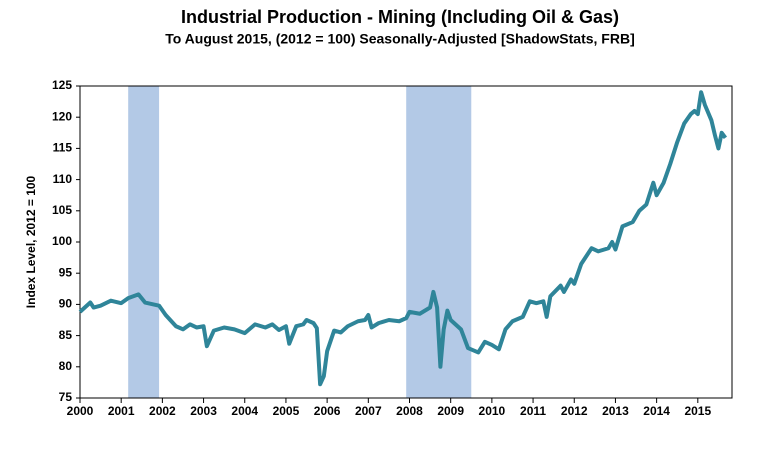 This screenshot has height=463, width=781. Describe the element at coordinates (327, 411) in the screenshot. I see `x-tick-label: 2006` at that location.